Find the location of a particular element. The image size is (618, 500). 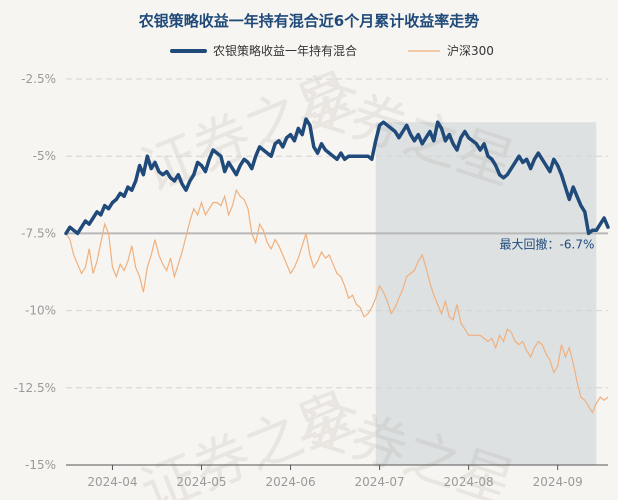

x-tick-label: 2024-09 is located at coordinates (558, 482).